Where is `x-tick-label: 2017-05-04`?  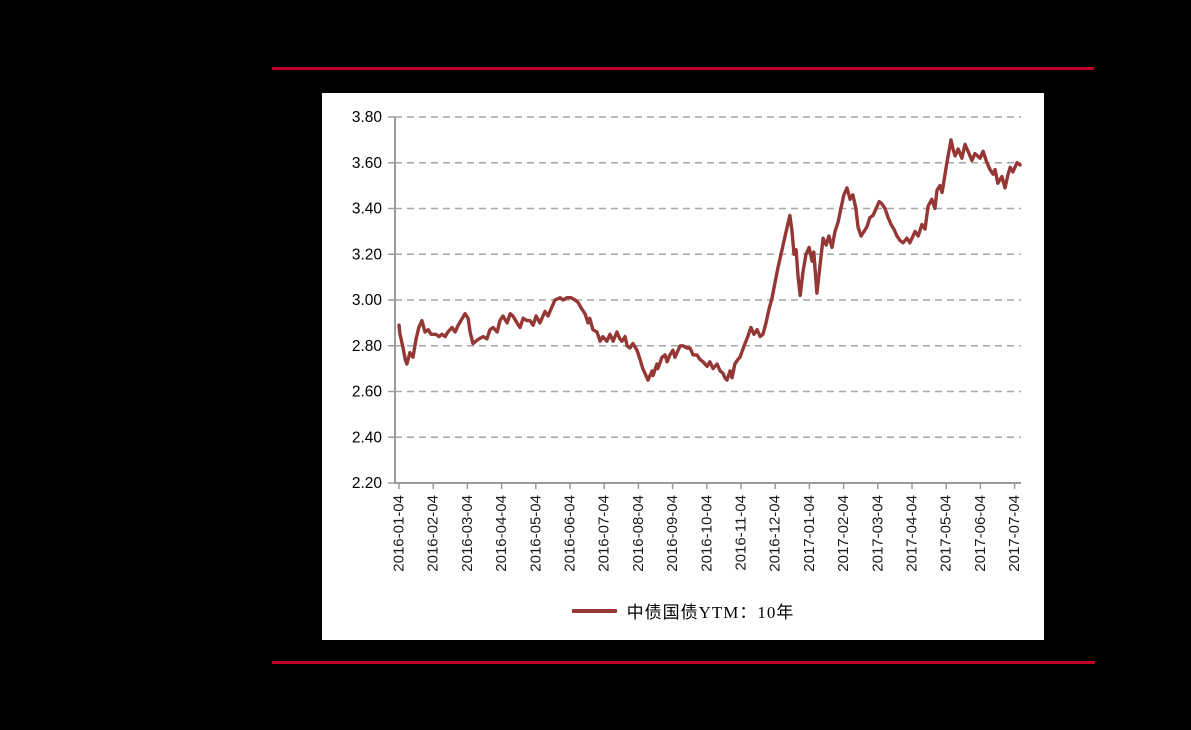 x-tick-label: 2017-05-04 is located at coordinates (946, 533).